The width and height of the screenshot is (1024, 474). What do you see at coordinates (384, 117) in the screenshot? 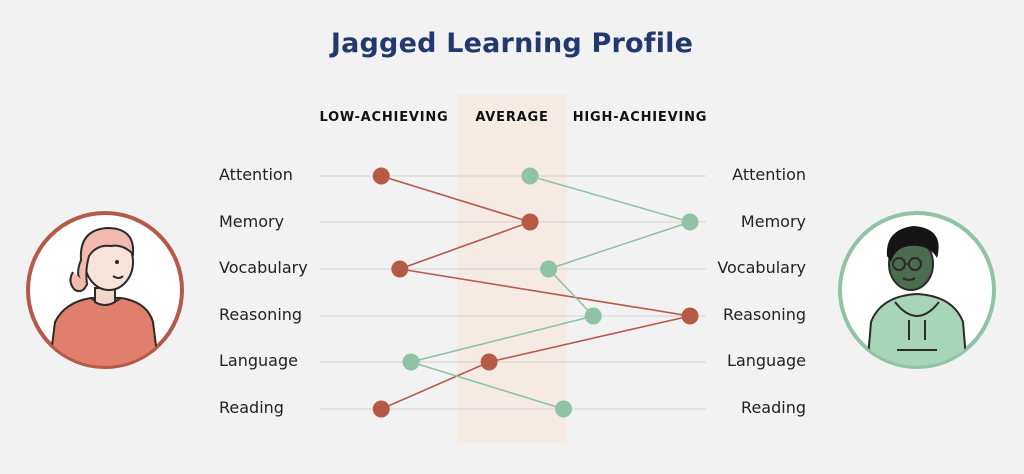
I see `column-header-low: LOW-ACHIEVING` at bounding box center [384, 117].